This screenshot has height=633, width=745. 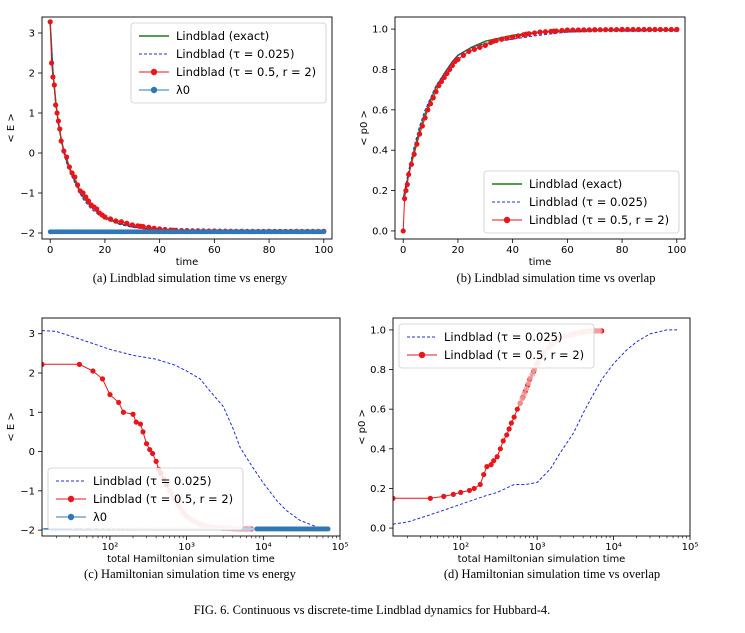 What do you see at coordinates (380, 151) in the screenshot?
I see `y-tick-label: 0.4` at bounding box center [380, 151].